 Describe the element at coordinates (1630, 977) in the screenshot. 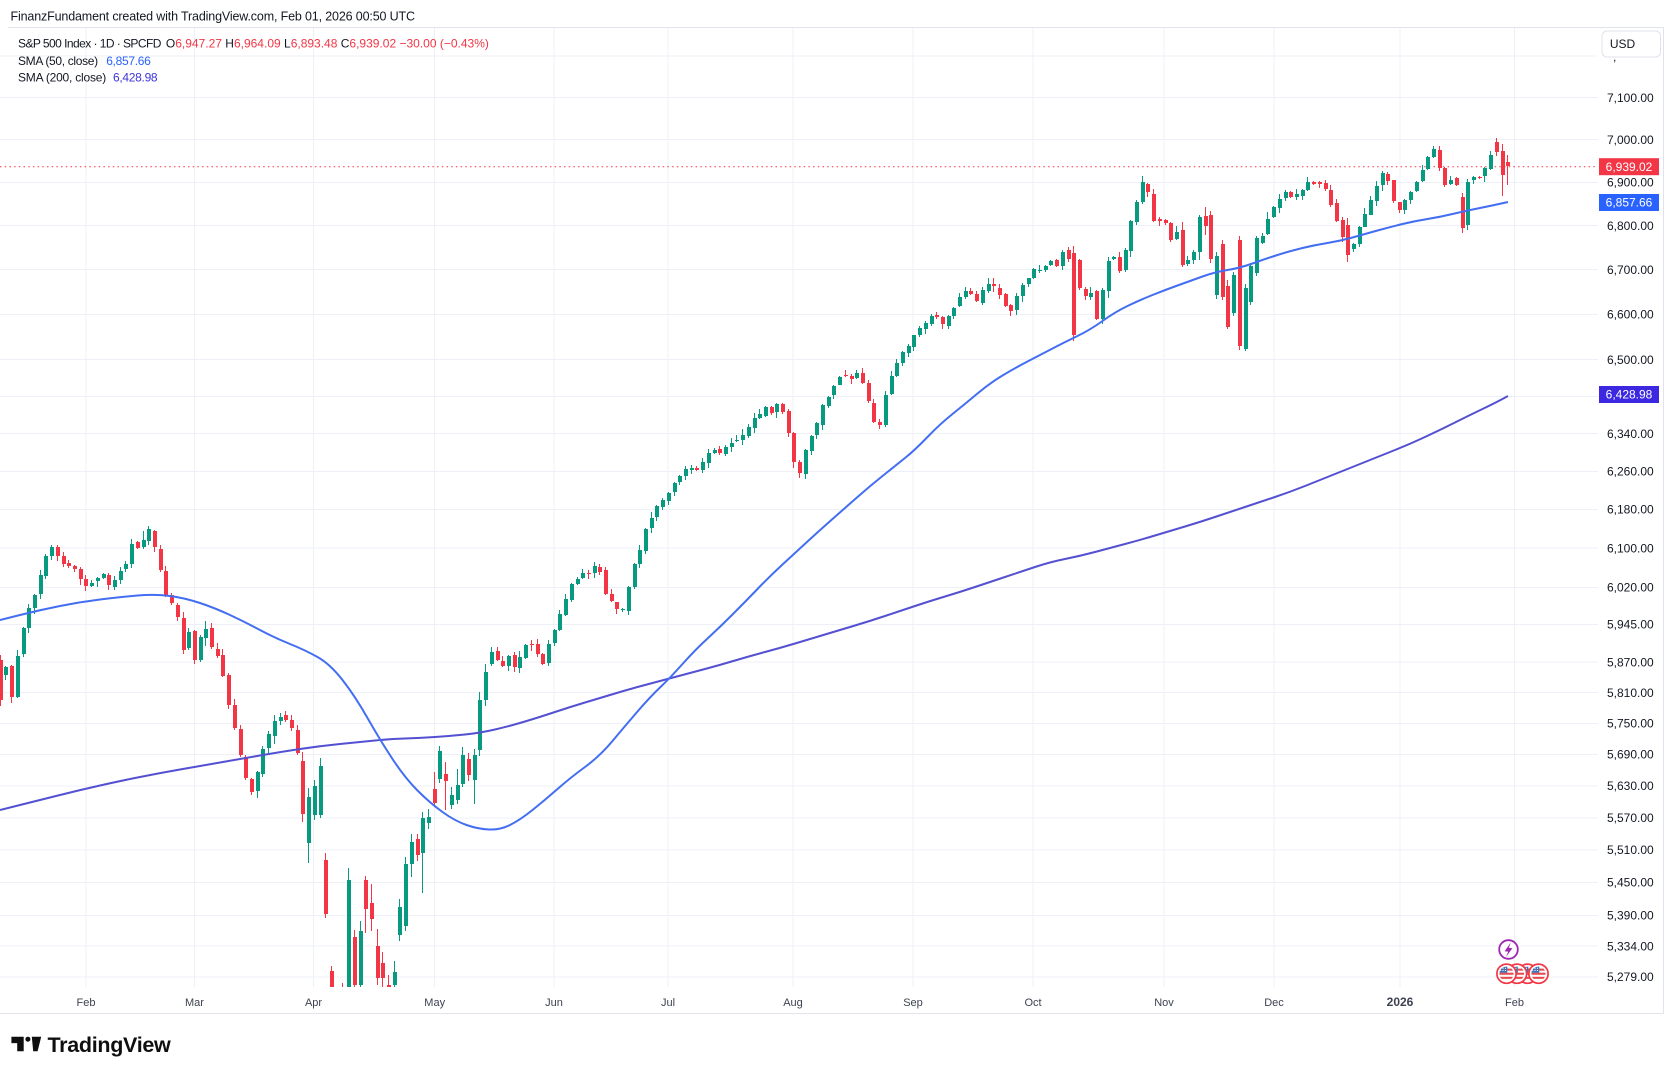

I see `svg-text: 5,279.00` at that location.